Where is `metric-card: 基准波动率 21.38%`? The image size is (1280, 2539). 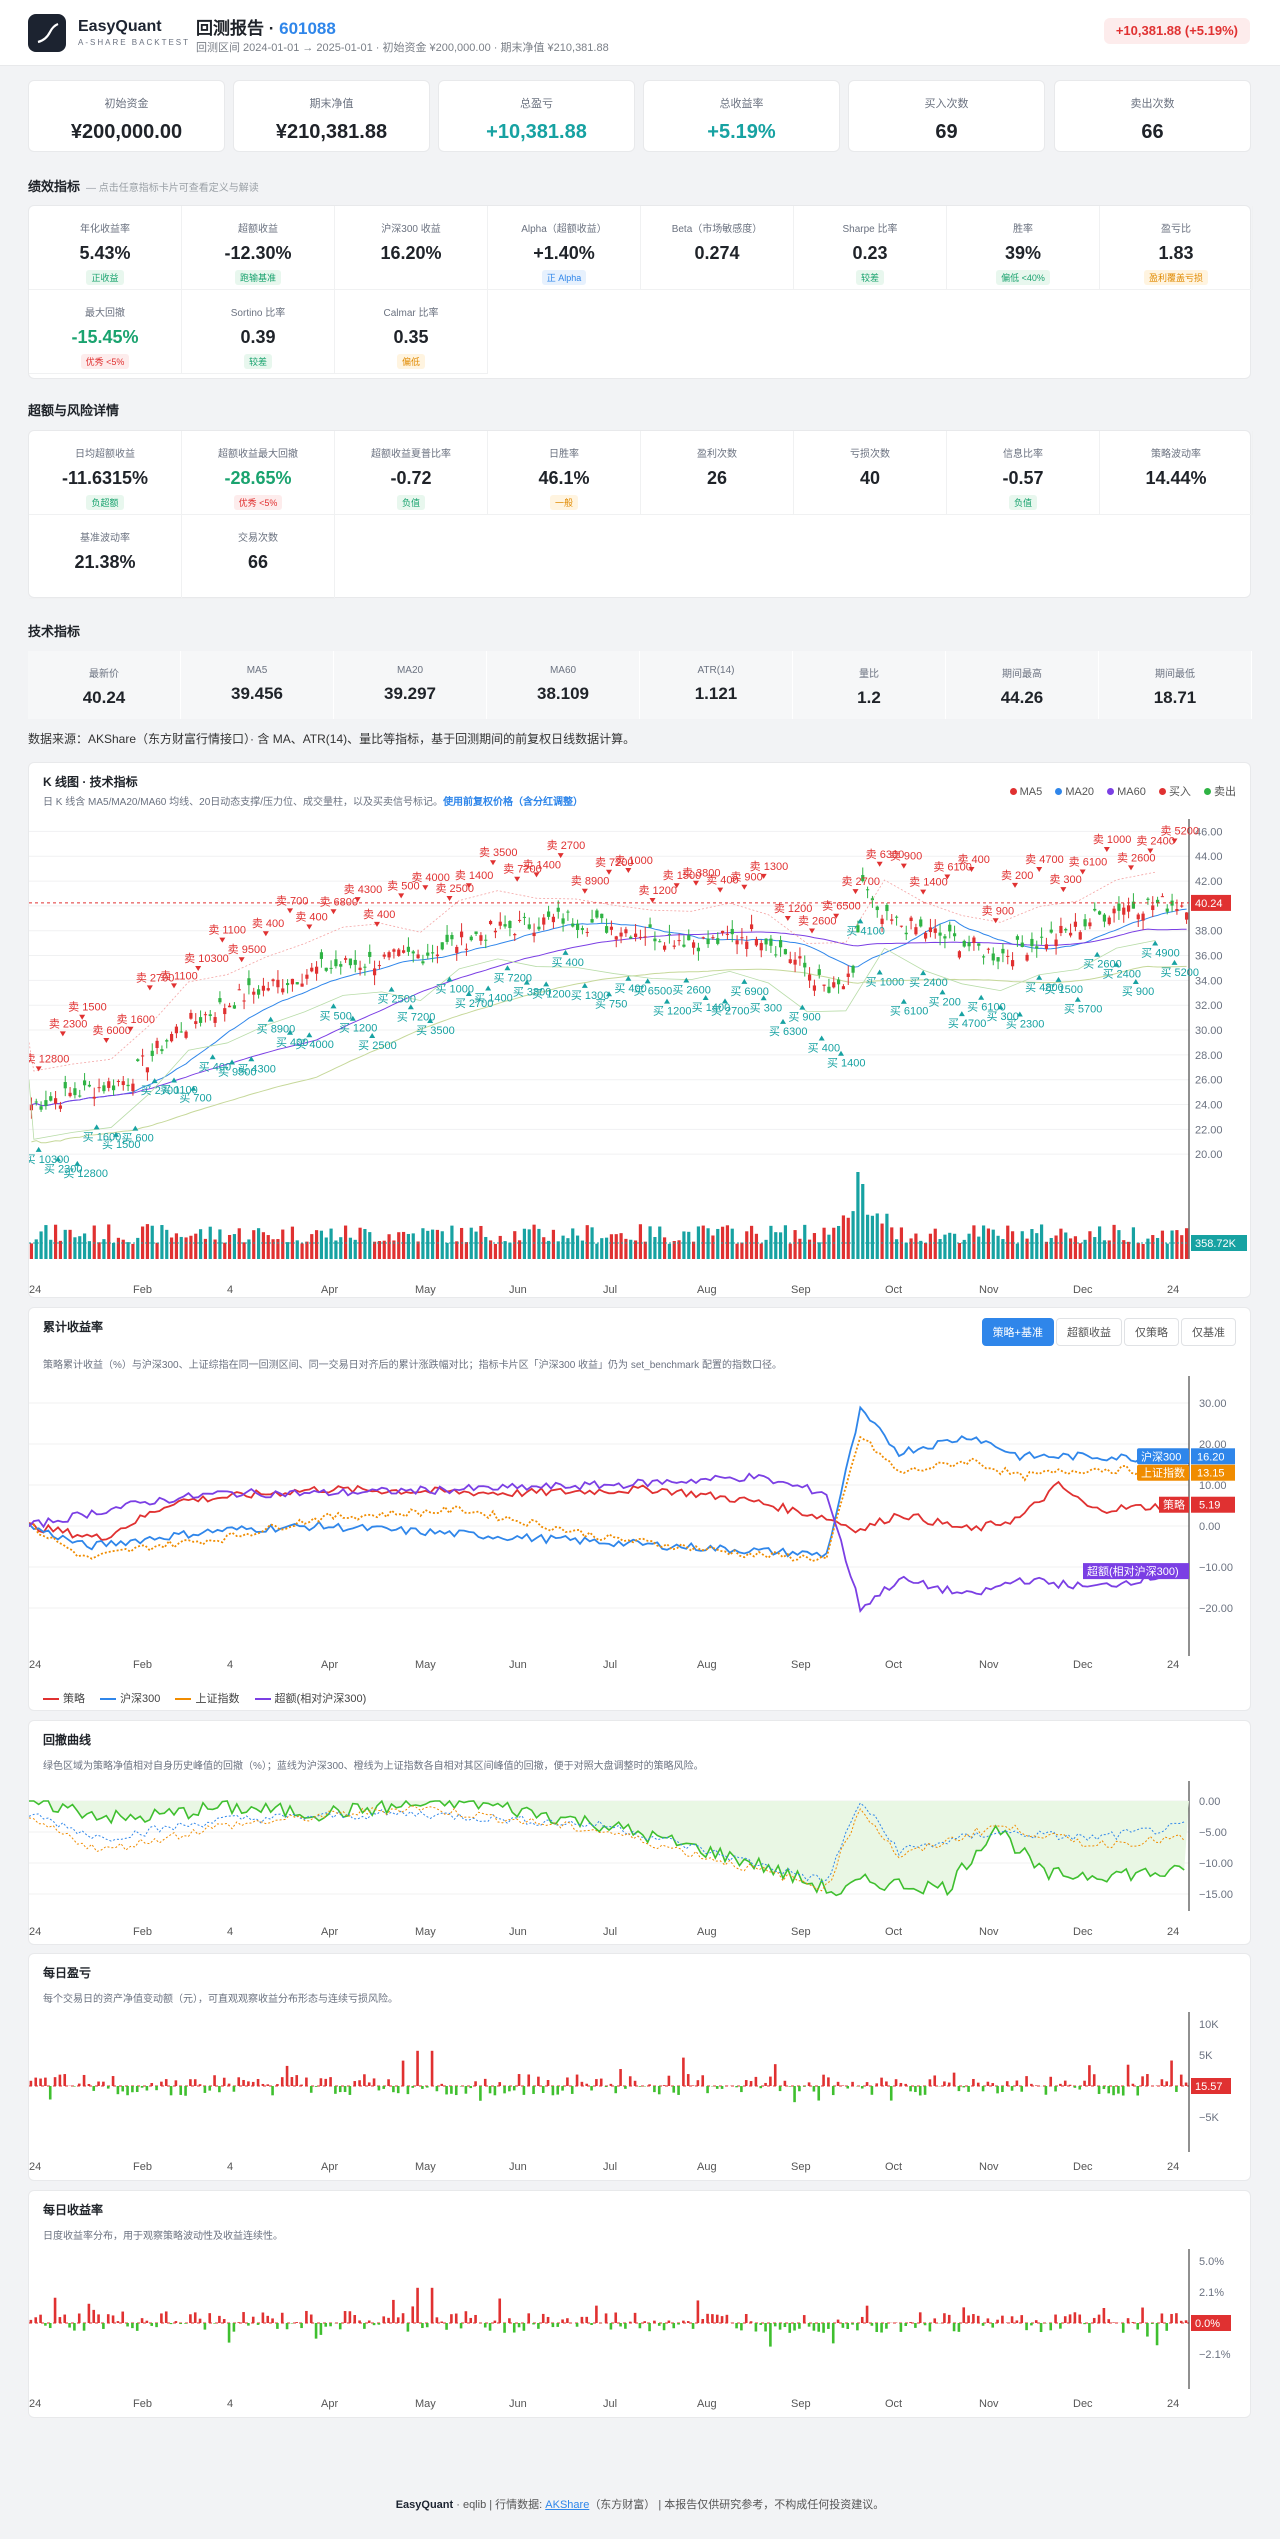 metric-card: 基准波动率 21.38% is located at coordinates (105, 557).